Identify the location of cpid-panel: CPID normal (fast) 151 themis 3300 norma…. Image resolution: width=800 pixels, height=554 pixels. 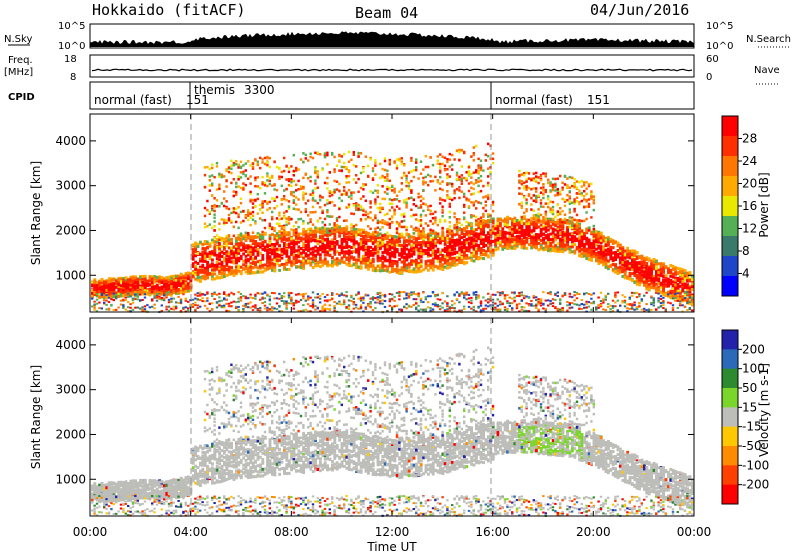
(351, 95).